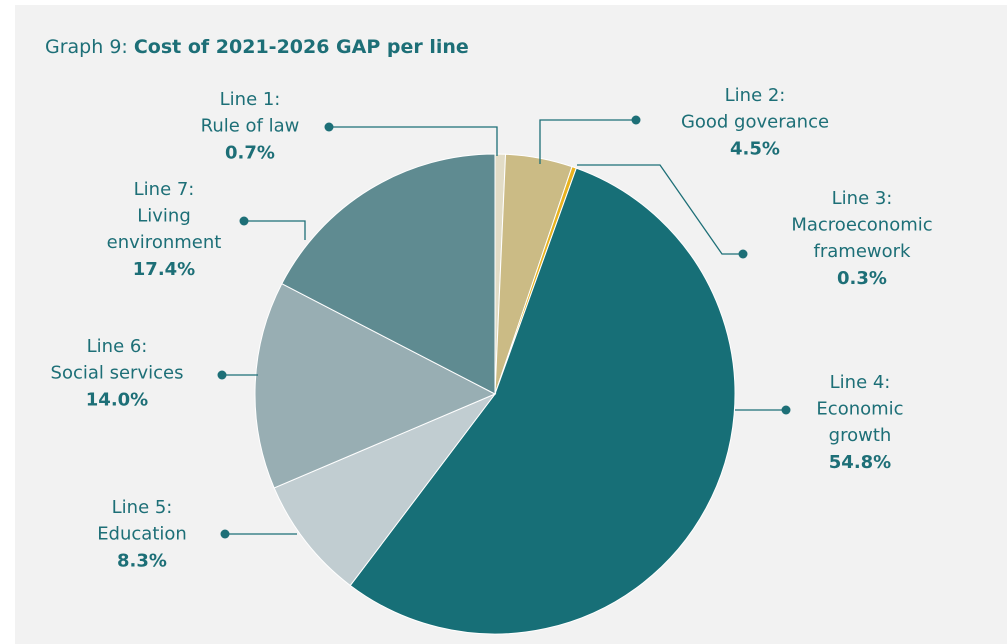 This screenshot has height=644, width=1007. Describe the element at coordinates (164, 189) in the screenshot. I see `label-line: Line 7:` at that location.